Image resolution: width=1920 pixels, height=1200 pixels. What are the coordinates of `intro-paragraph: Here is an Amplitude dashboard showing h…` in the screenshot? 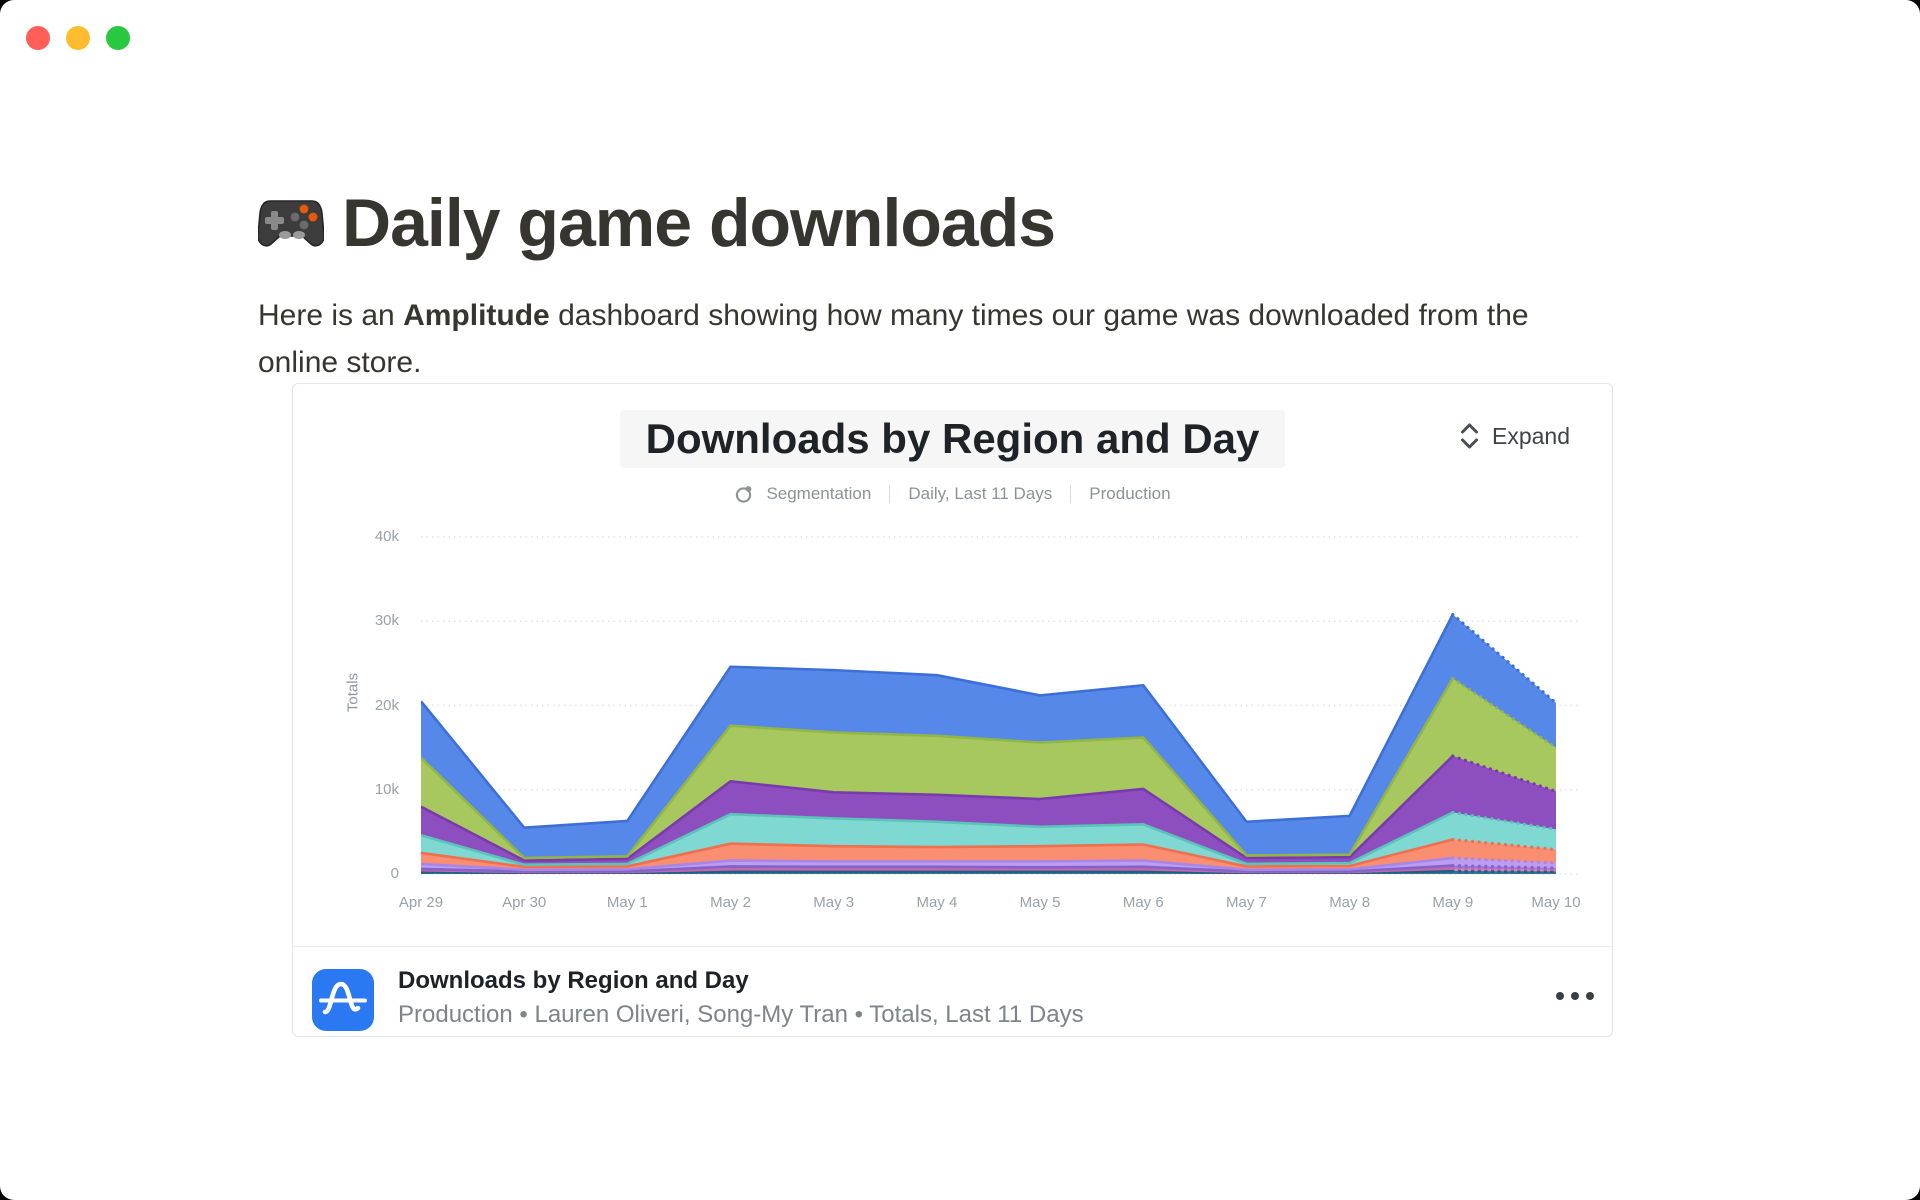 It's located at (893, 339).